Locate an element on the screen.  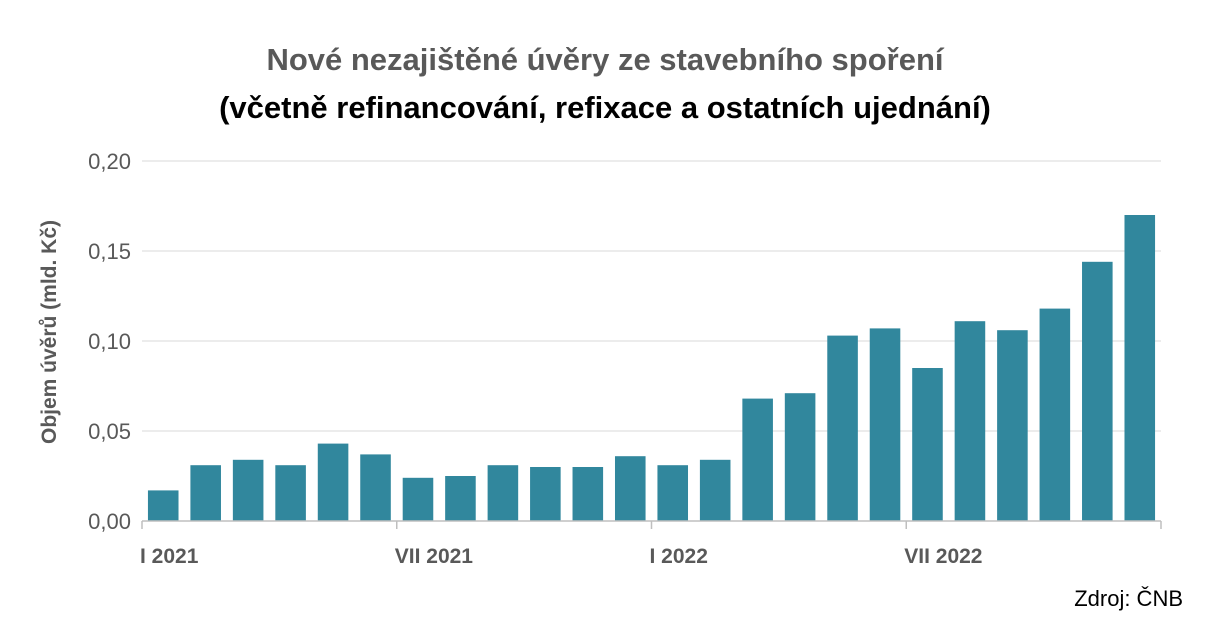
y-tick-label: 0,05 is located at coordinates (109, 431).